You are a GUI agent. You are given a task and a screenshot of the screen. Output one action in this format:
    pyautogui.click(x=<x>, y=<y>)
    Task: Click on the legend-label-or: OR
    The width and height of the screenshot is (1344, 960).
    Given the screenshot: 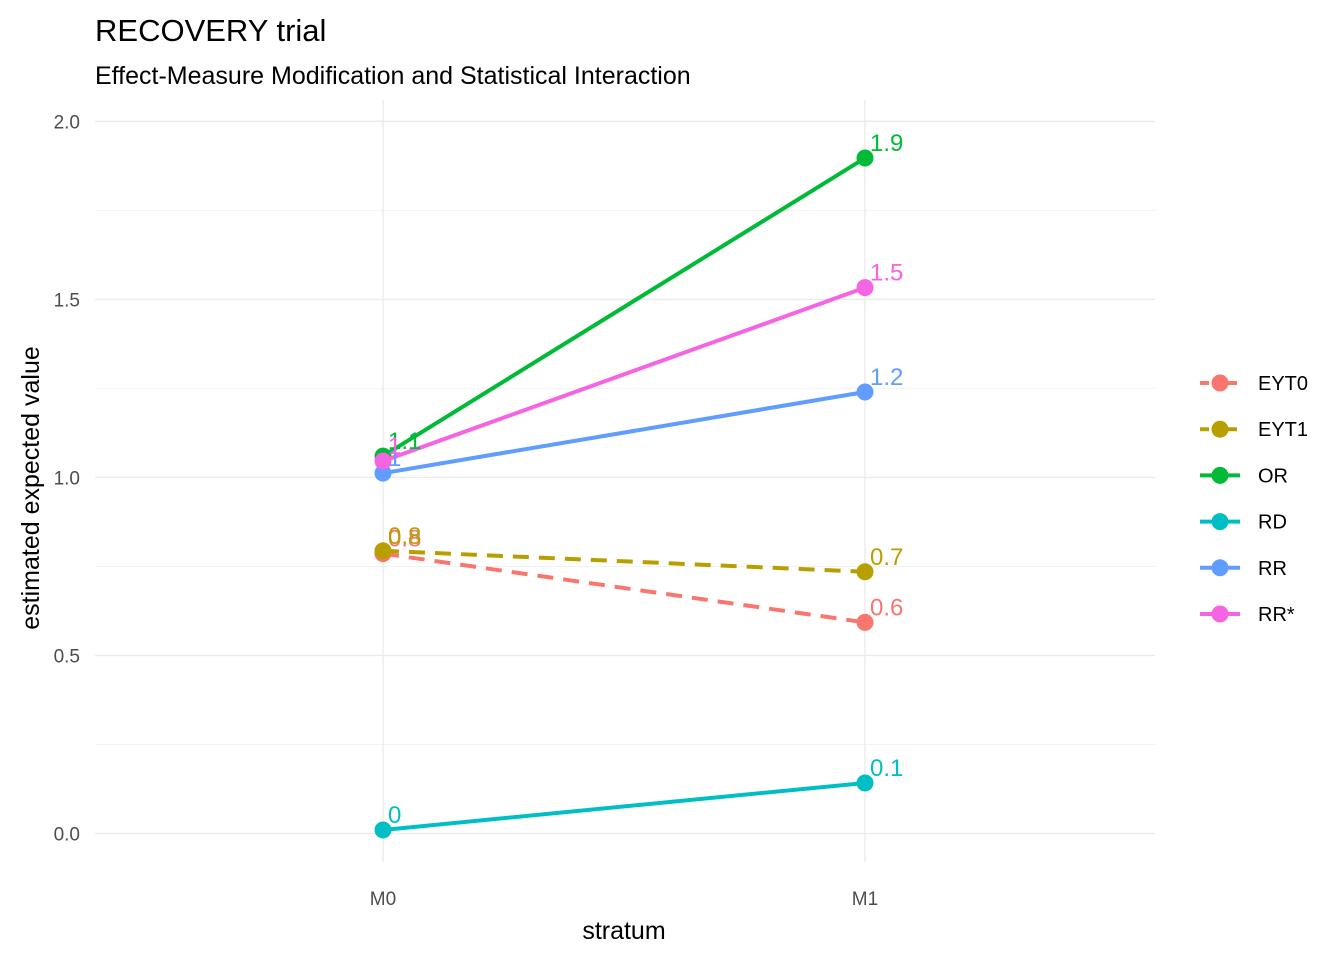 What is the action you would take?
    pyautogui.click(x=1273, y=476)
    